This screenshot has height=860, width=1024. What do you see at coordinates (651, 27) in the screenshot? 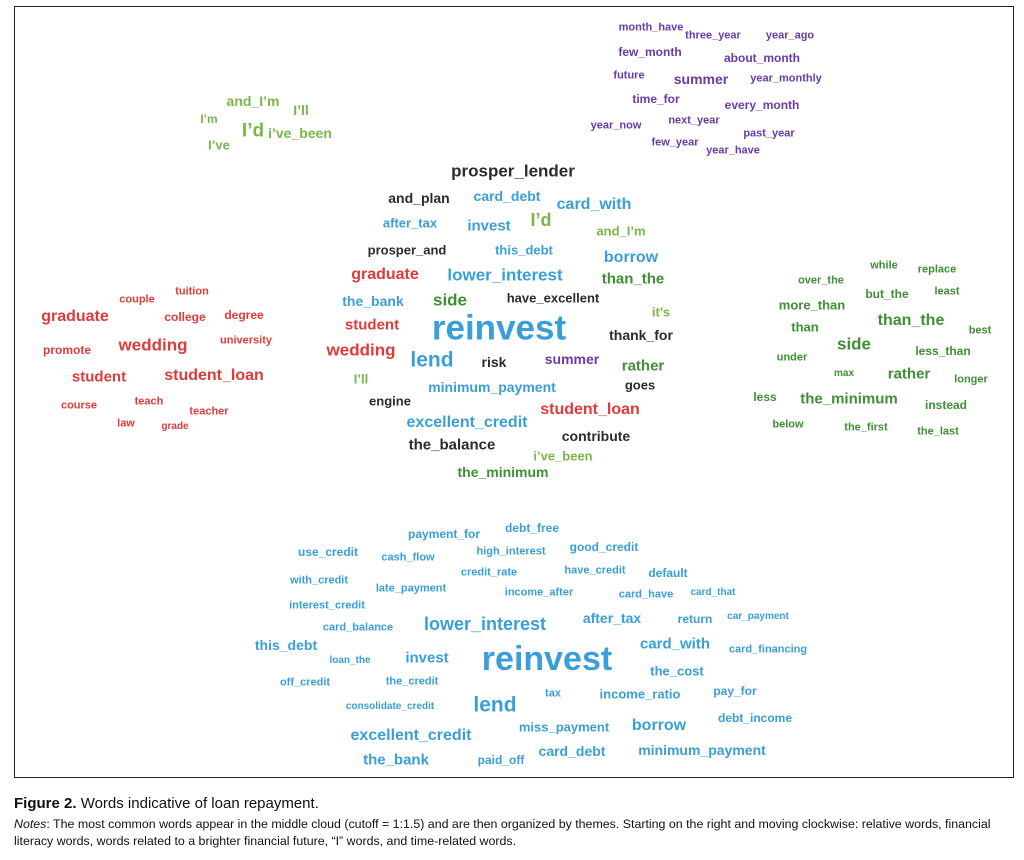
I see `cloud-word-time: month_have` at bounding box center [651, 27].